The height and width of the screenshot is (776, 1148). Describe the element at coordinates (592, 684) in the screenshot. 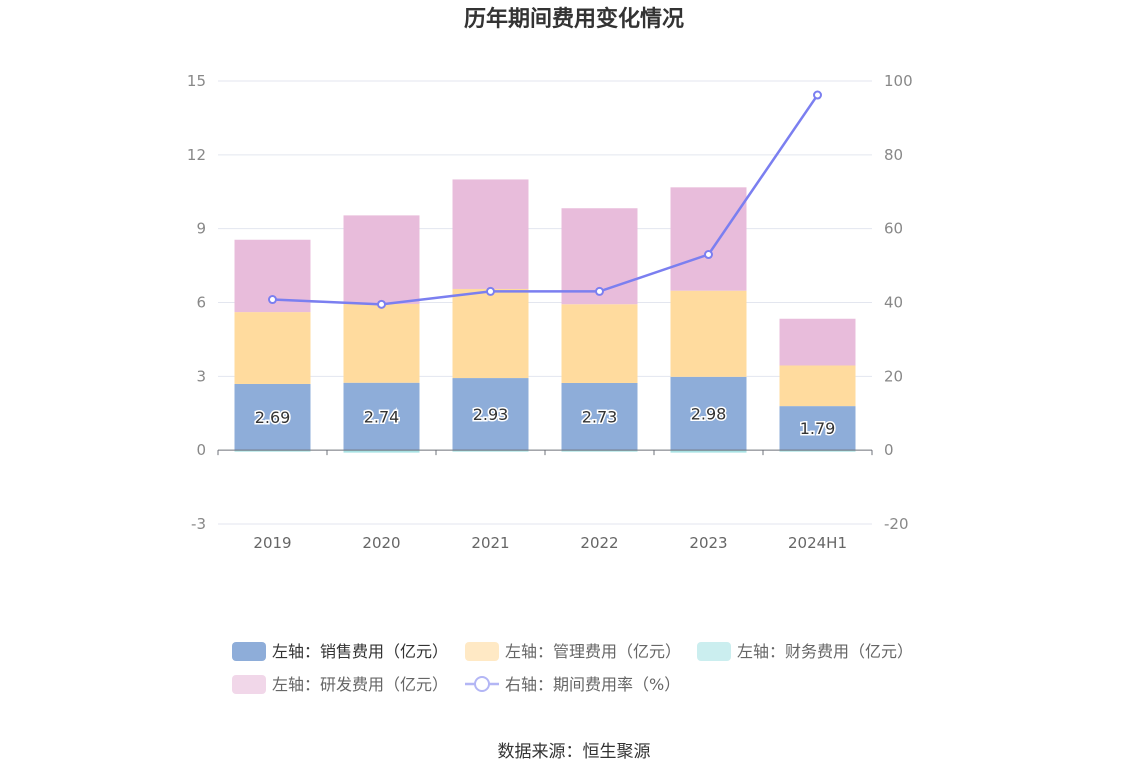

I see `legend-label: 右轴：期间费用率（%）` at that location.